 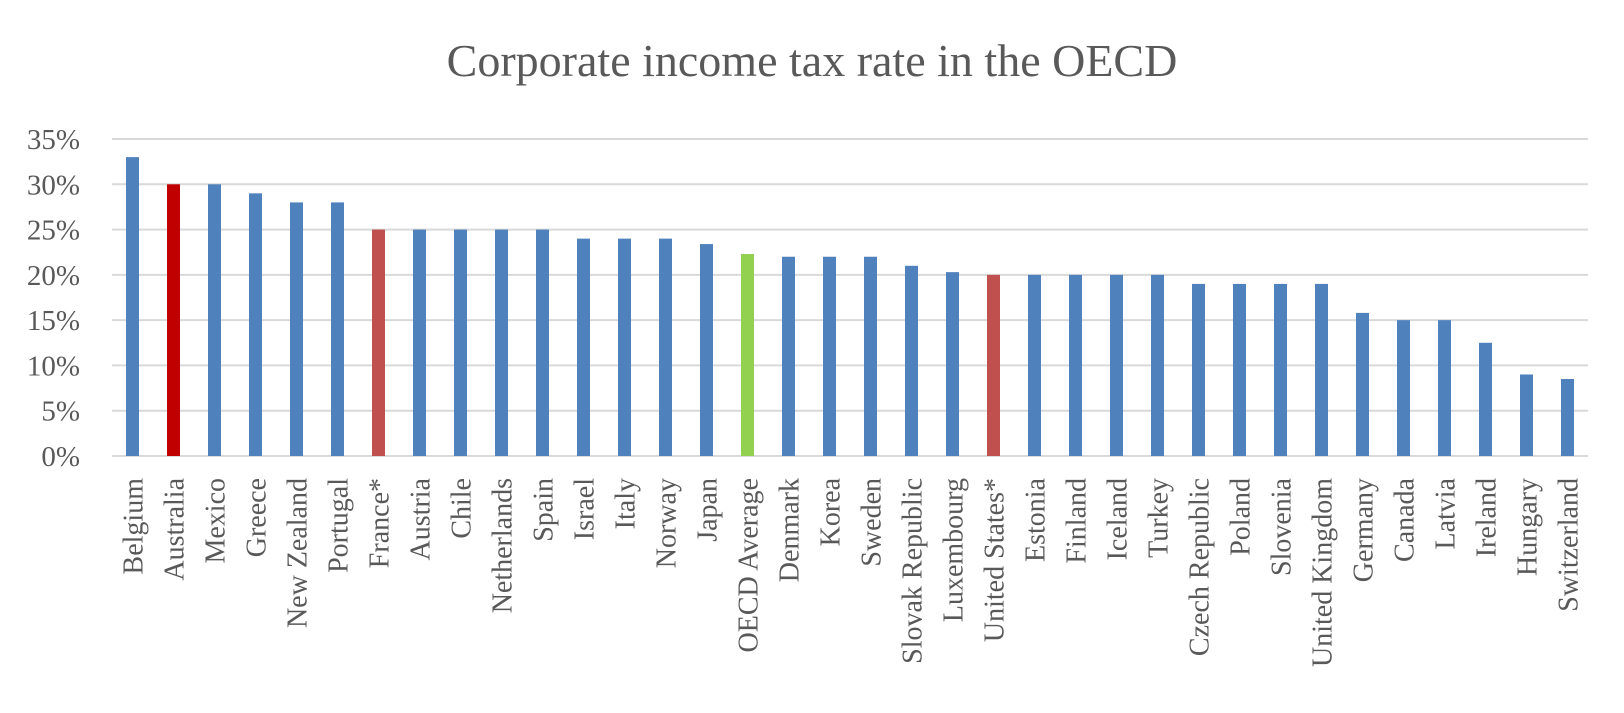 I want to click on bar-poland, so click(x=1239, y=369).